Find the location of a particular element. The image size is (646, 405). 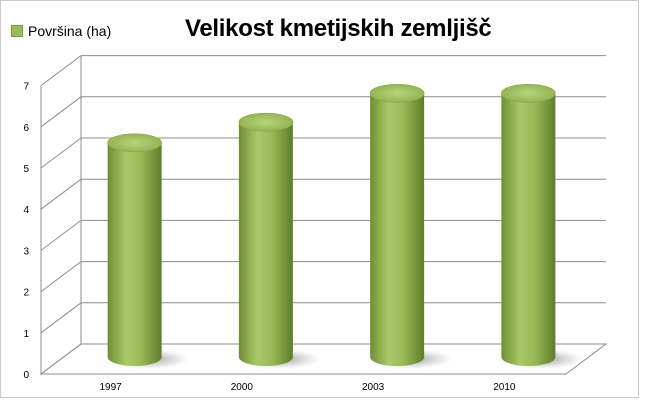

chart-title: Velikost kmetijskih zemljišč is located at coordinates (338, 28).